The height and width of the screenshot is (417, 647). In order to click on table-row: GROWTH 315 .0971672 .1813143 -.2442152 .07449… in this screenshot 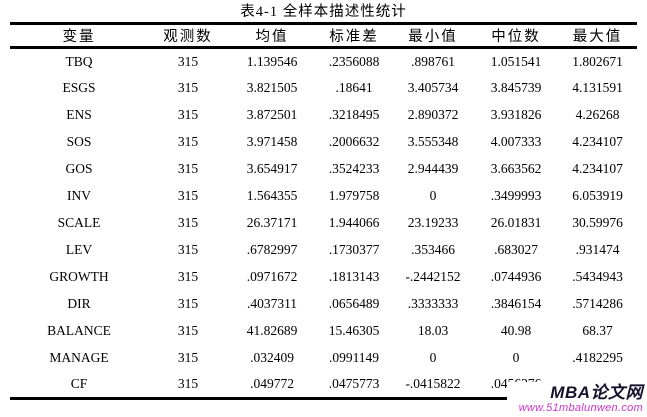, I will do `click(323, 277)`.